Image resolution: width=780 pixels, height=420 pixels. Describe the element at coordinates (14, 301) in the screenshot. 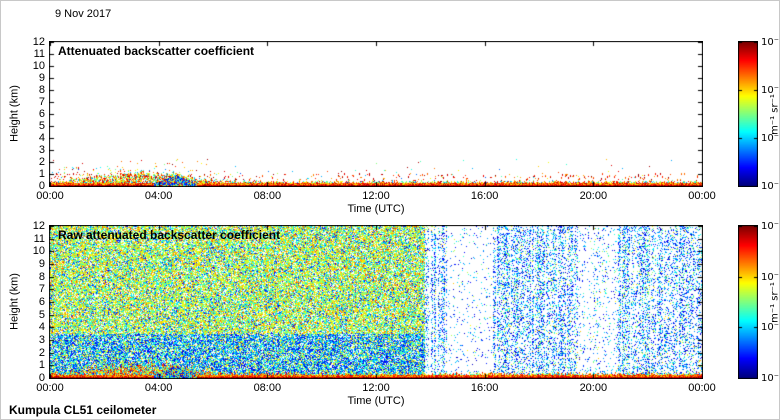

I see `bottom-y-axis-label: Height (km)` at that location.